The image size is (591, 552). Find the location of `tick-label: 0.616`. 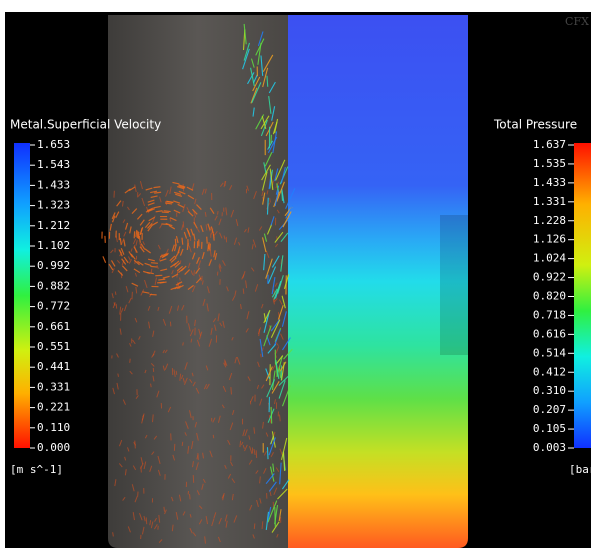

tick-label: 0.616 is located at coordinates (549, 333).